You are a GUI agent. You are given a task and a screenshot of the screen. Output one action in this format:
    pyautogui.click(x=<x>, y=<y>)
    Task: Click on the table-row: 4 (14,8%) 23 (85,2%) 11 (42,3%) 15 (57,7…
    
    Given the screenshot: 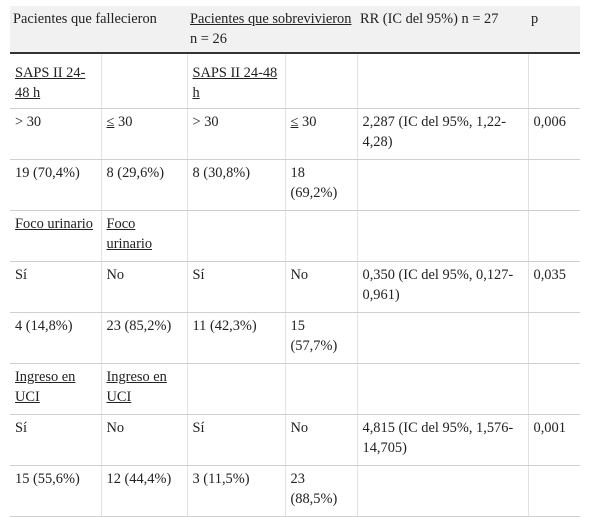 What is the action you would take?
    pyautogui.click(x=295, y=338)
    